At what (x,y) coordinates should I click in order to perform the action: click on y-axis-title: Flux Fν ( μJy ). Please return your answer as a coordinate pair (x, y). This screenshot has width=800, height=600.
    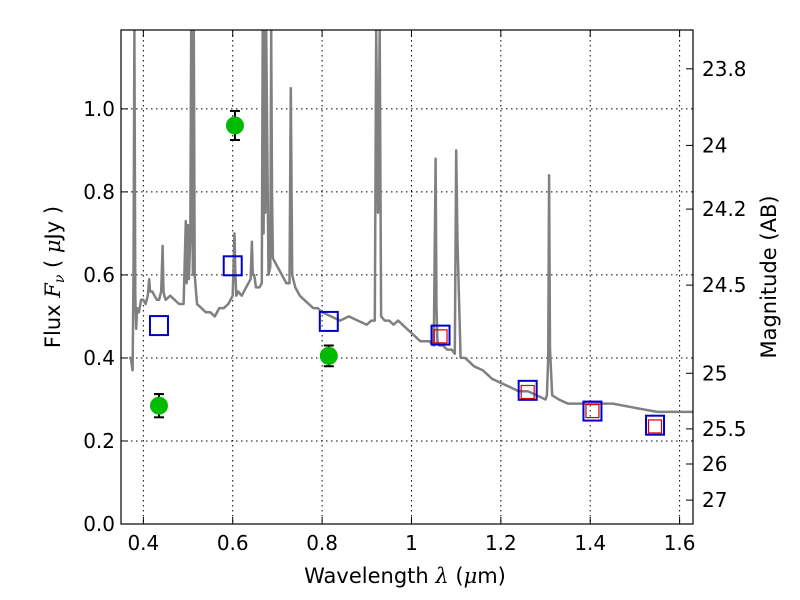
    Looking at the image, I should click on (54, 277).